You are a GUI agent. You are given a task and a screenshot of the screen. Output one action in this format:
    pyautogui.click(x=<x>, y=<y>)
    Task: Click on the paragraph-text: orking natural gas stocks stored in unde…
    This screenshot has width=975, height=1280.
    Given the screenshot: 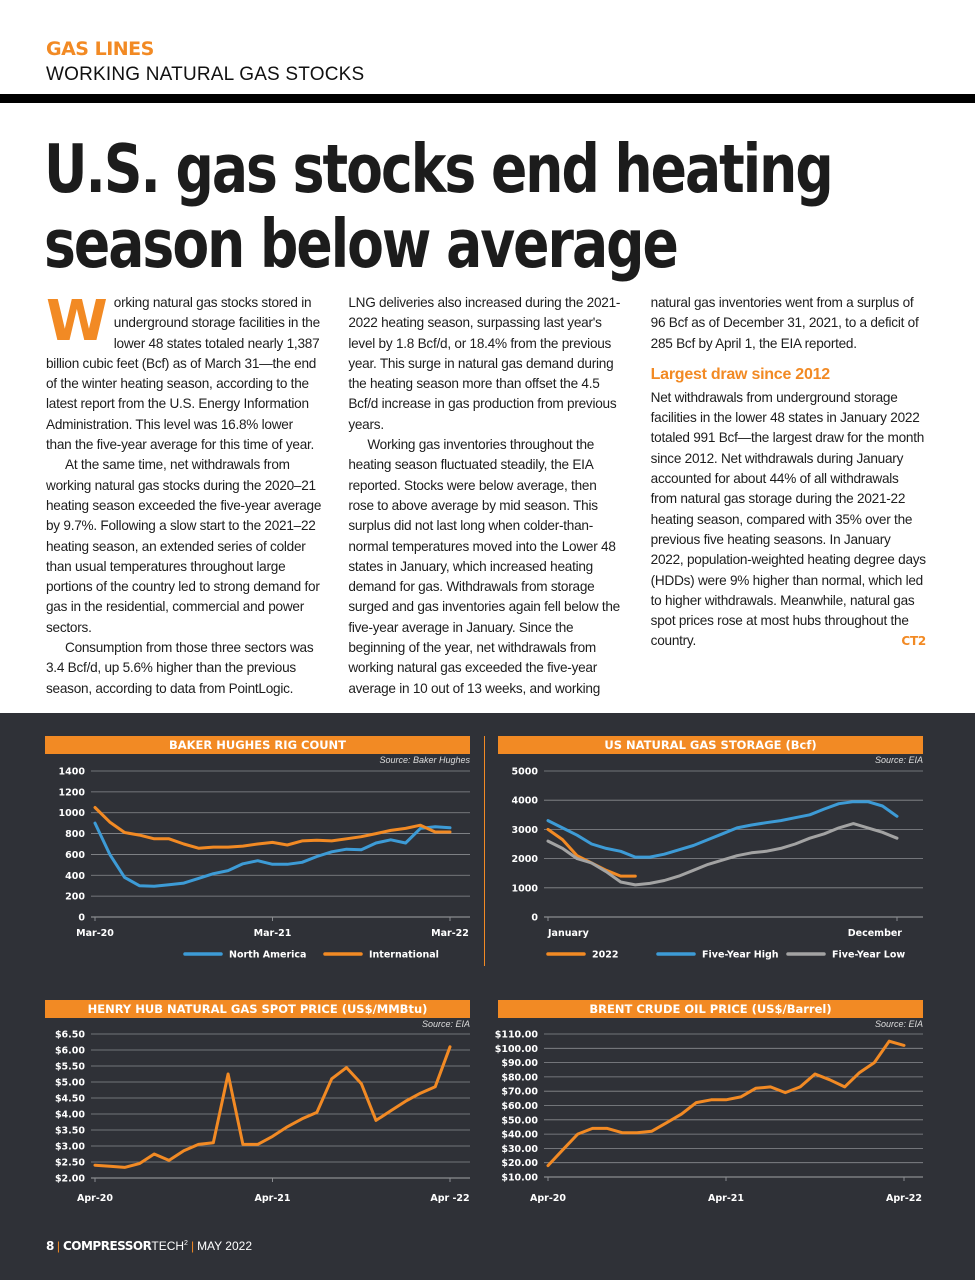 What is the action you would take?
    pyautogui.click(x=183, y=374)
    